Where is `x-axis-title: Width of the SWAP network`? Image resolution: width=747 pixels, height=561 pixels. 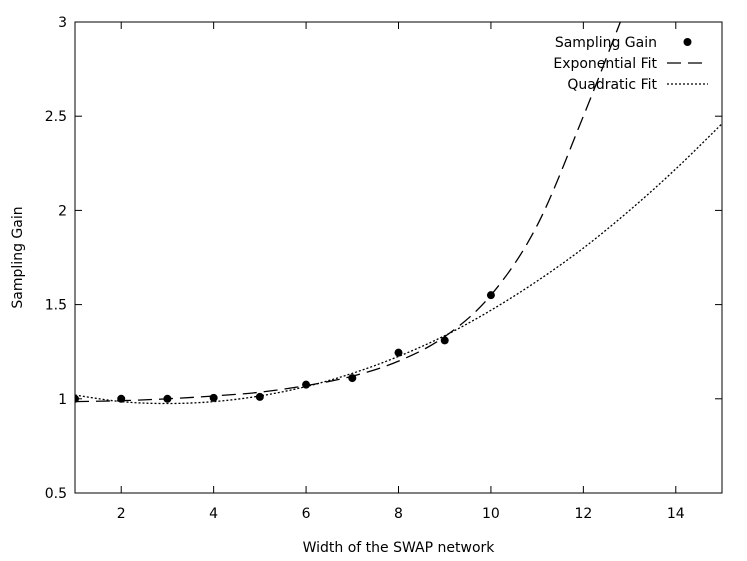 x-axis-title: Width of the SWAP network is located at coordinates (399, 548).